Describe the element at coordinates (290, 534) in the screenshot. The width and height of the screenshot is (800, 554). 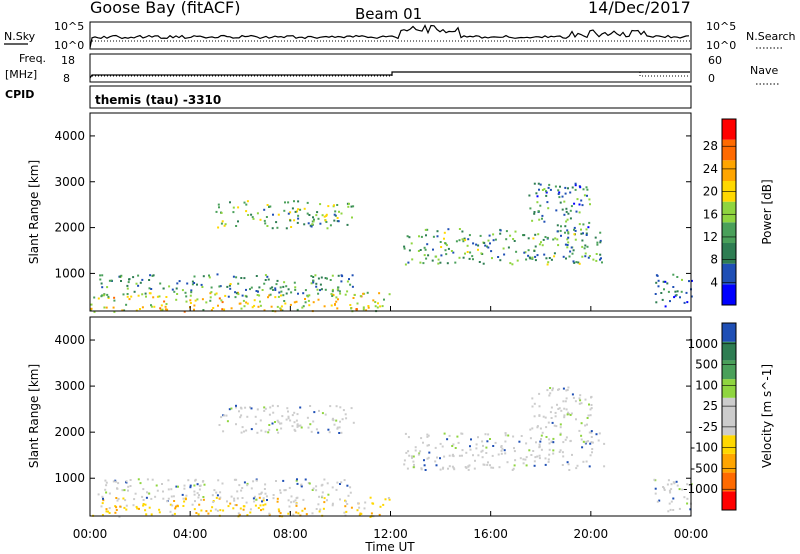
I see `x-tick-label: 08:00` at that location.